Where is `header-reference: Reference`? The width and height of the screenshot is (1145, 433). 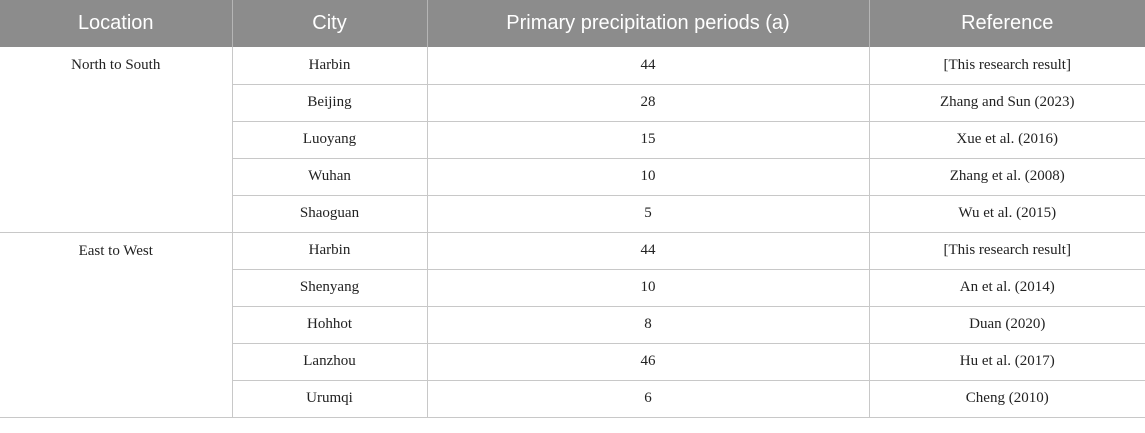 header-reference: Reference is located at coordinates (1007, 23).